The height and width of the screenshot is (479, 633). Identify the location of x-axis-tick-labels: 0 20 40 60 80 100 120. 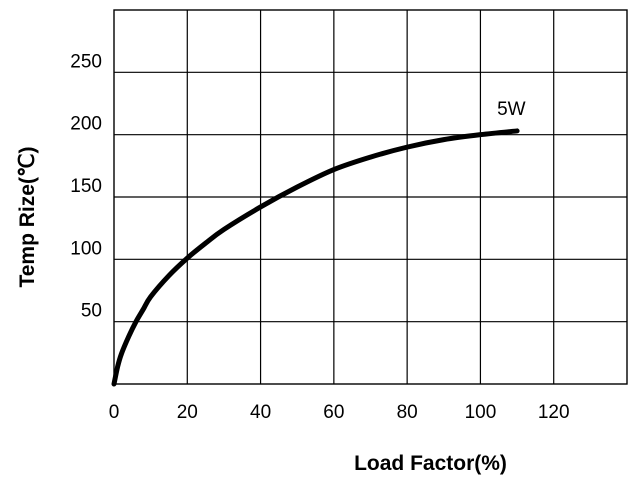
(339, 412).